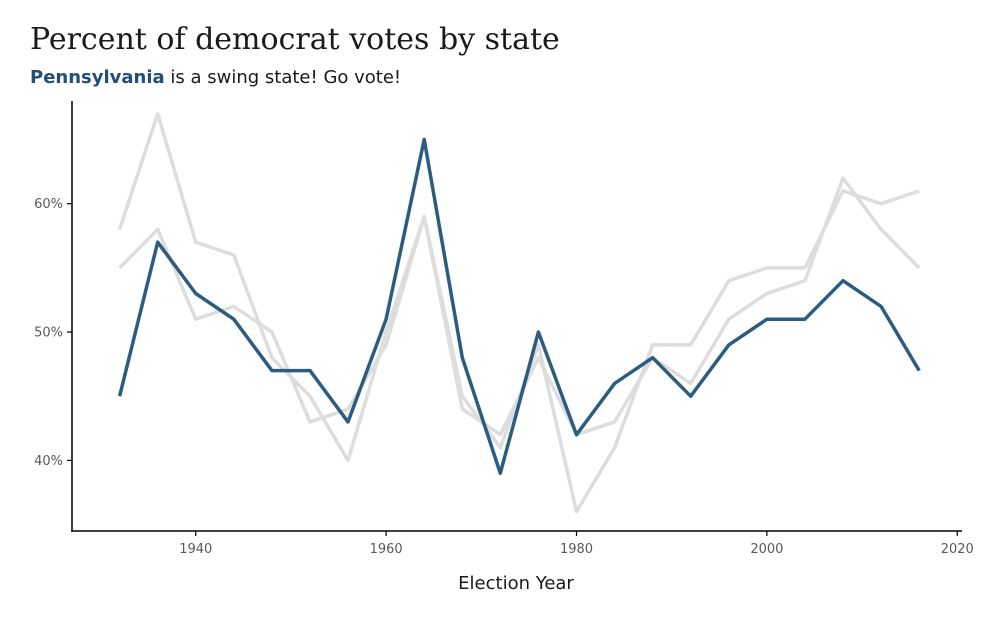  What do you see at coordinates (283, 77) in the screenshot?
I see `subtitle-text: is a swing state! Go vote!` at bounding box center [283, 77].